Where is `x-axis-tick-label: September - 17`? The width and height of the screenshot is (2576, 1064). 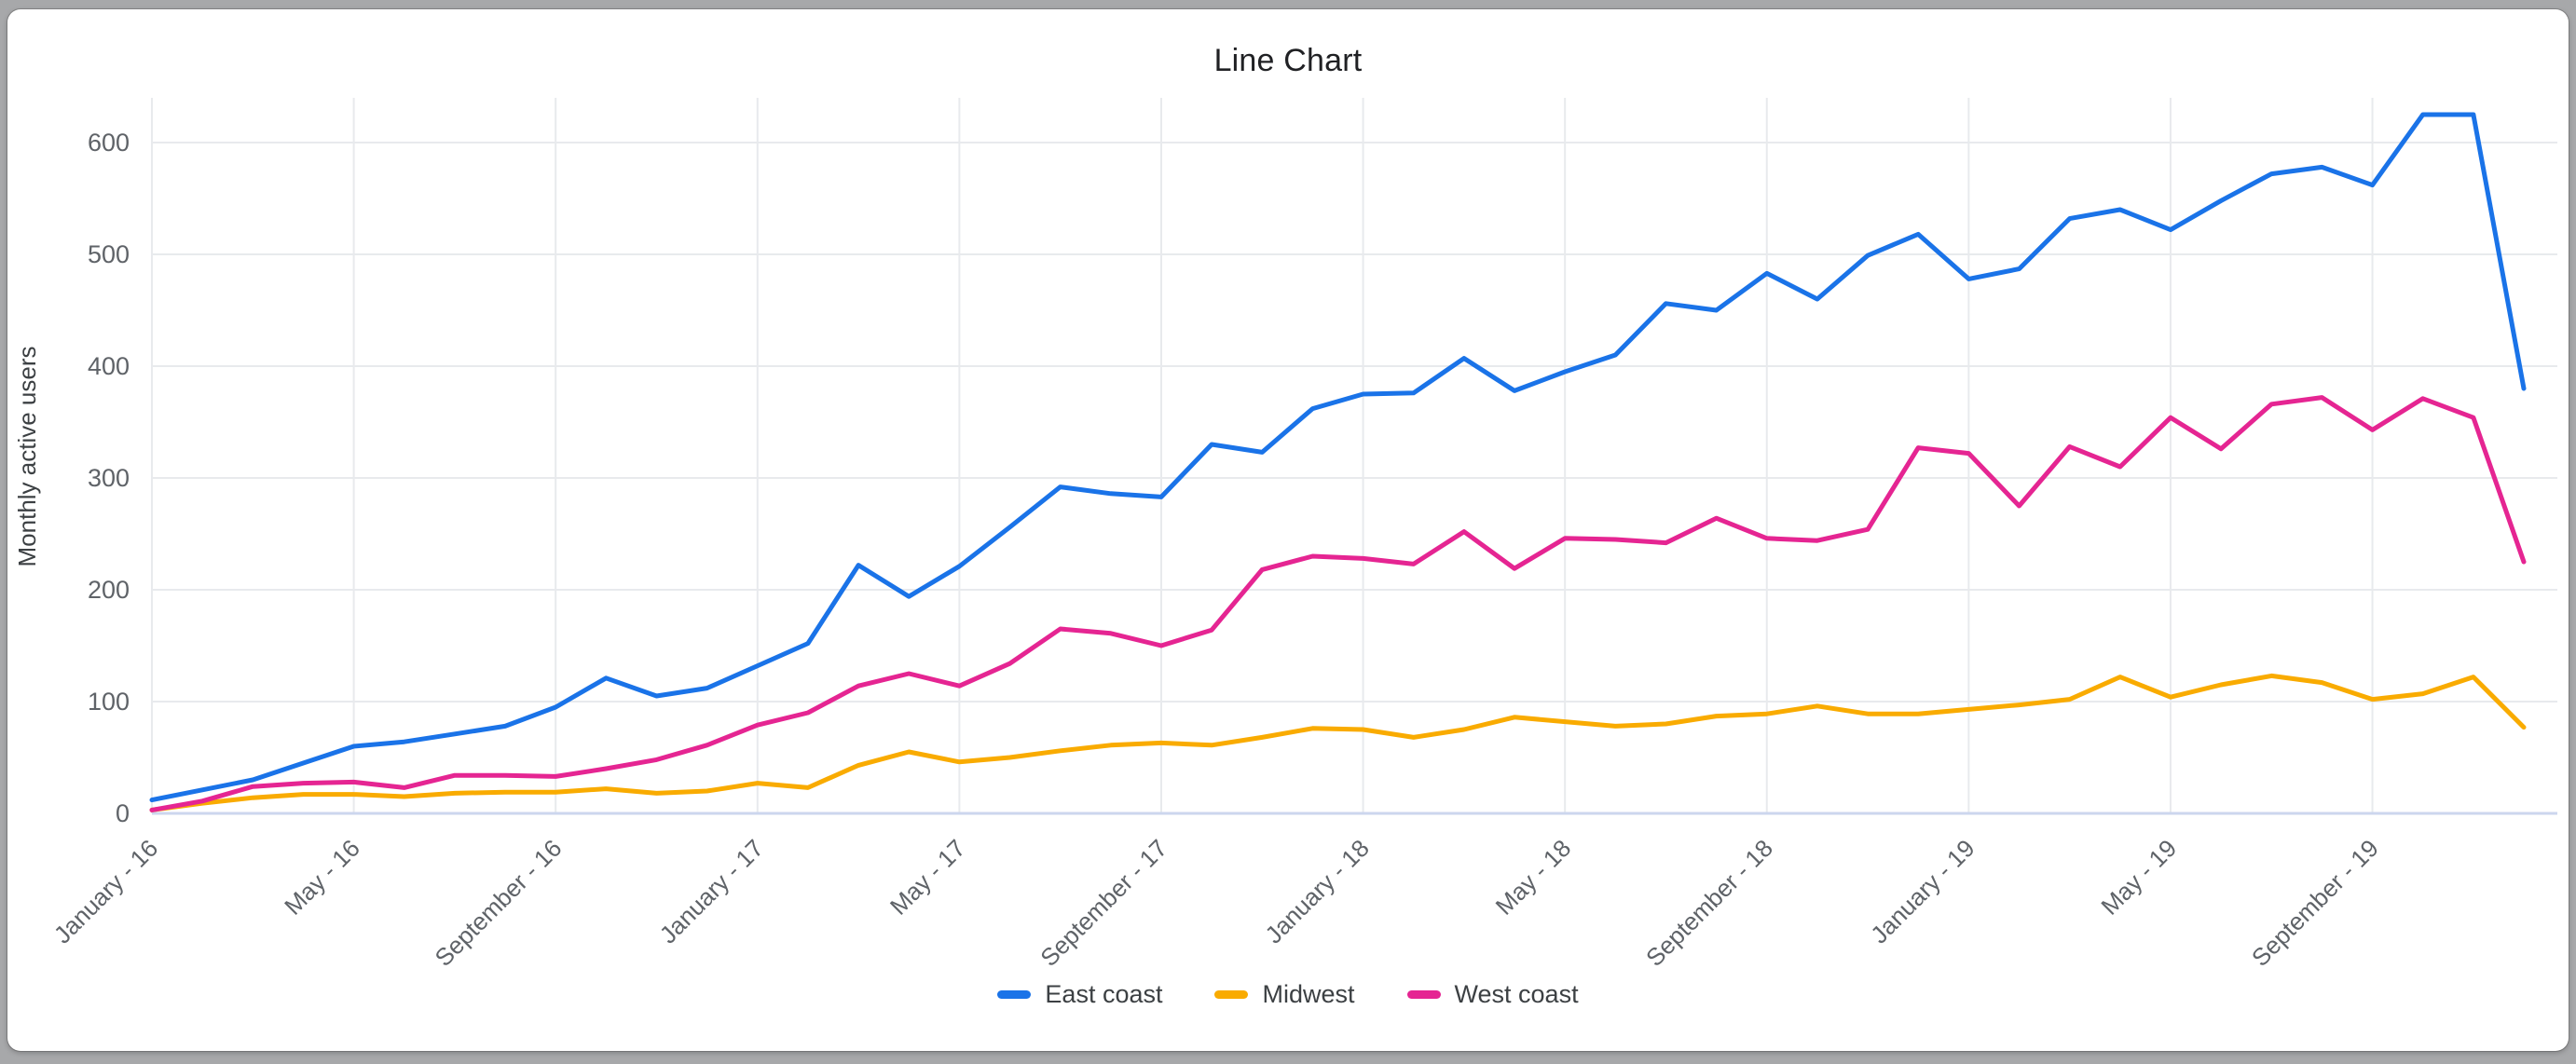 x-axis-tick-label: September - 17 is located at coordinates (1103, 903).